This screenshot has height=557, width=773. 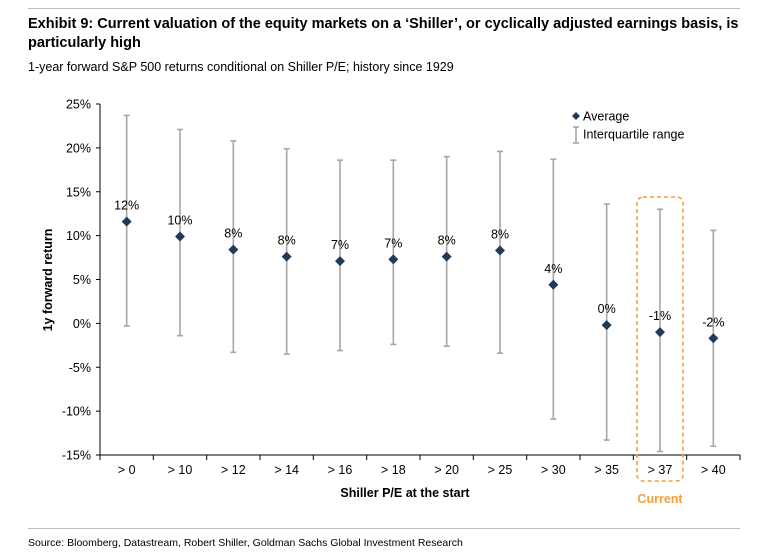 What do you see at coordinates (553, 470) in the screenshot?
I see `x-tick-label: > 30` at bounding box center [553, 470].